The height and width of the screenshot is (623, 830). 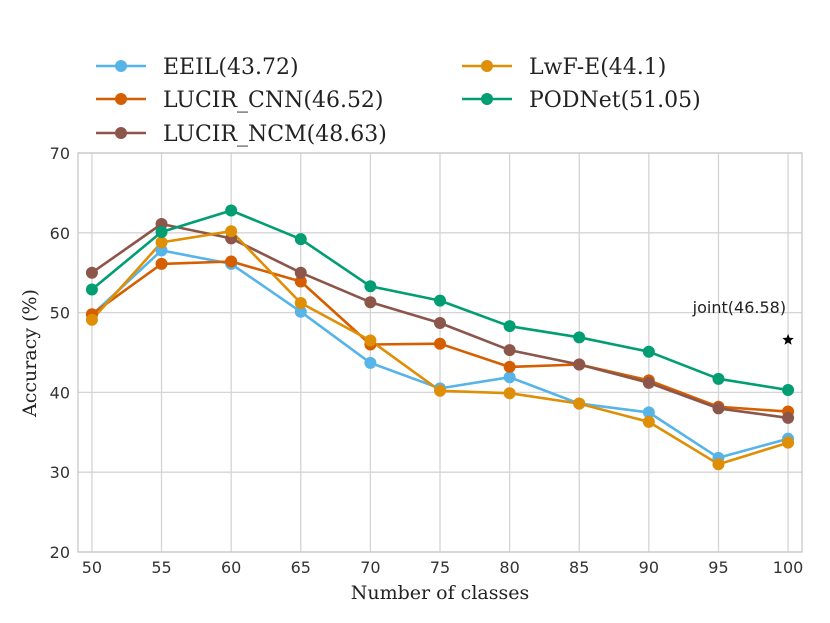 I want to click on legend-label-lucir-ncm-48-63: LUCIR_NCM(48.63), so click(x=275, y=134).